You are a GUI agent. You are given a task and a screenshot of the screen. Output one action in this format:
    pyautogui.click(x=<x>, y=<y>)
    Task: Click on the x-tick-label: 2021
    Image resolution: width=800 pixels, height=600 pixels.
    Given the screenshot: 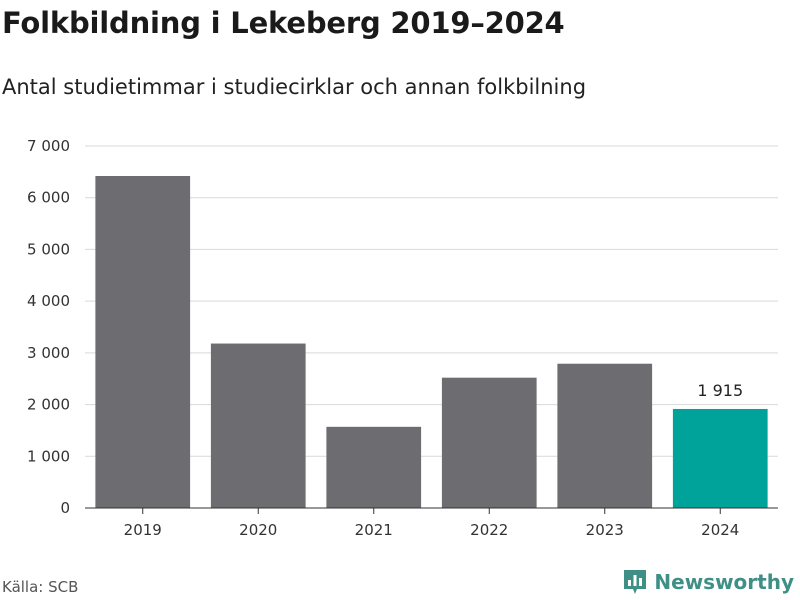 What is the action you would take?
    pyautogui.click(x=374, y=530)
    